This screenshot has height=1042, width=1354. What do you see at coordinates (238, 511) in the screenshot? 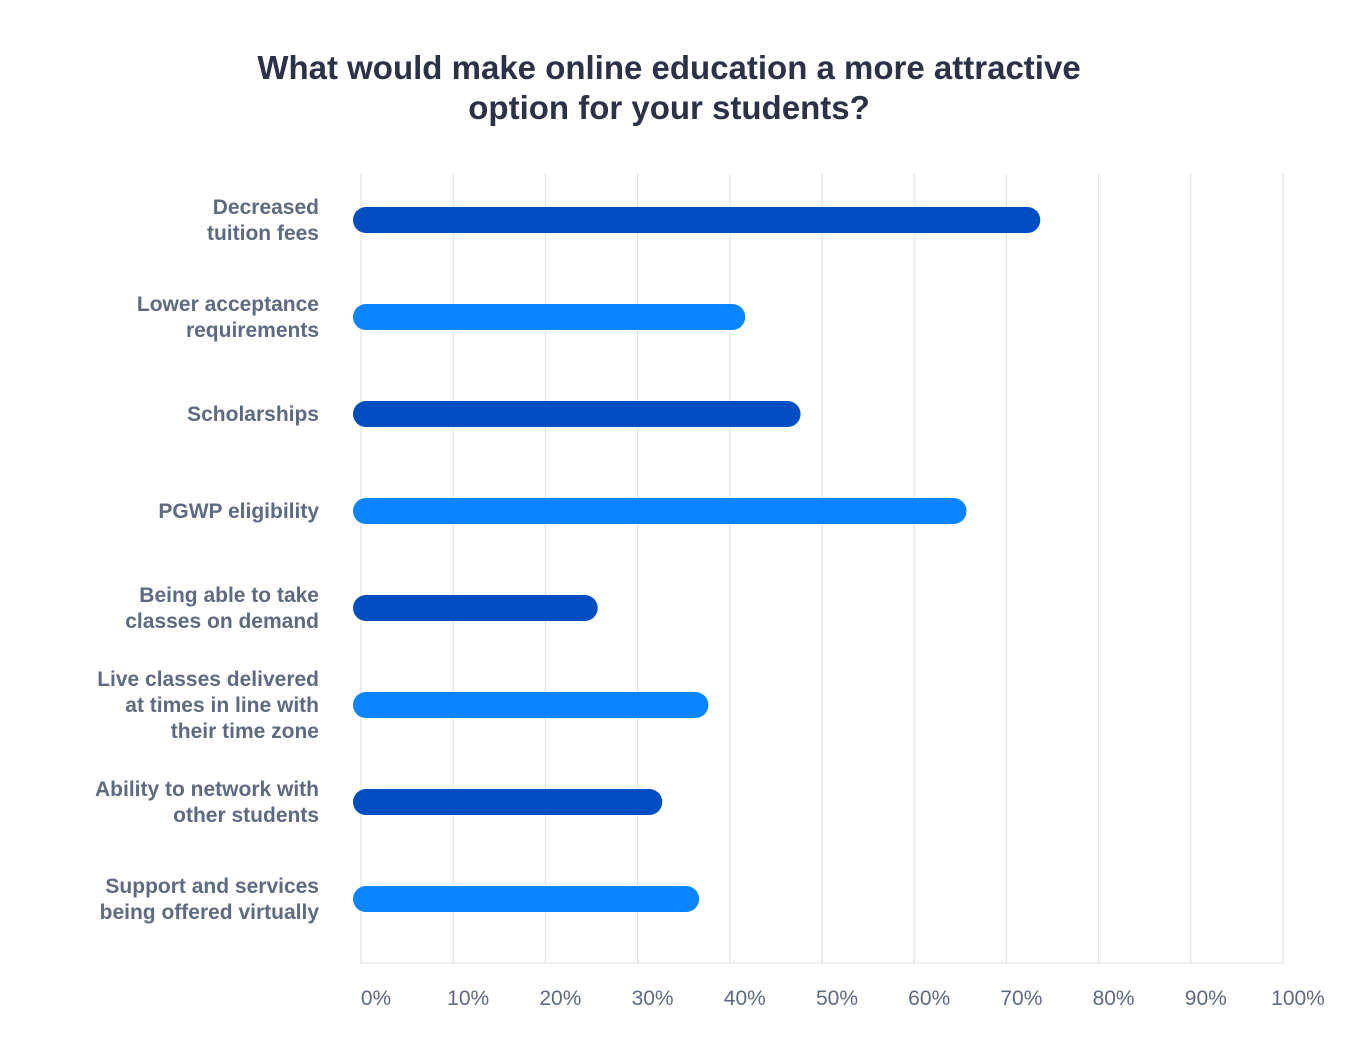
I see `category-label: PGWP eligibility` at bounding box center [238, 511].